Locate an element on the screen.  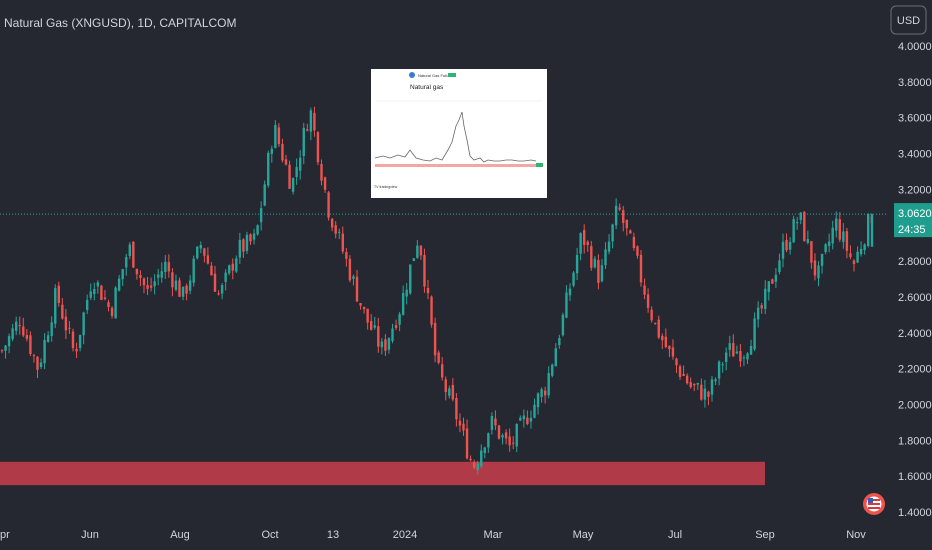
flag-icon-stripe is located at coordinates (874, 504).